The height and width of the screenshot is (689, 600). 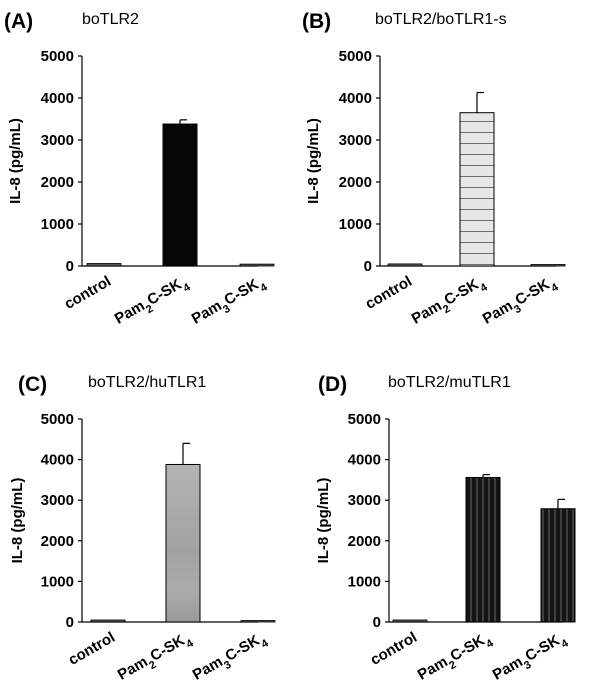 I want to click on chart-title: boTLR2, so click(x=110, y=19).